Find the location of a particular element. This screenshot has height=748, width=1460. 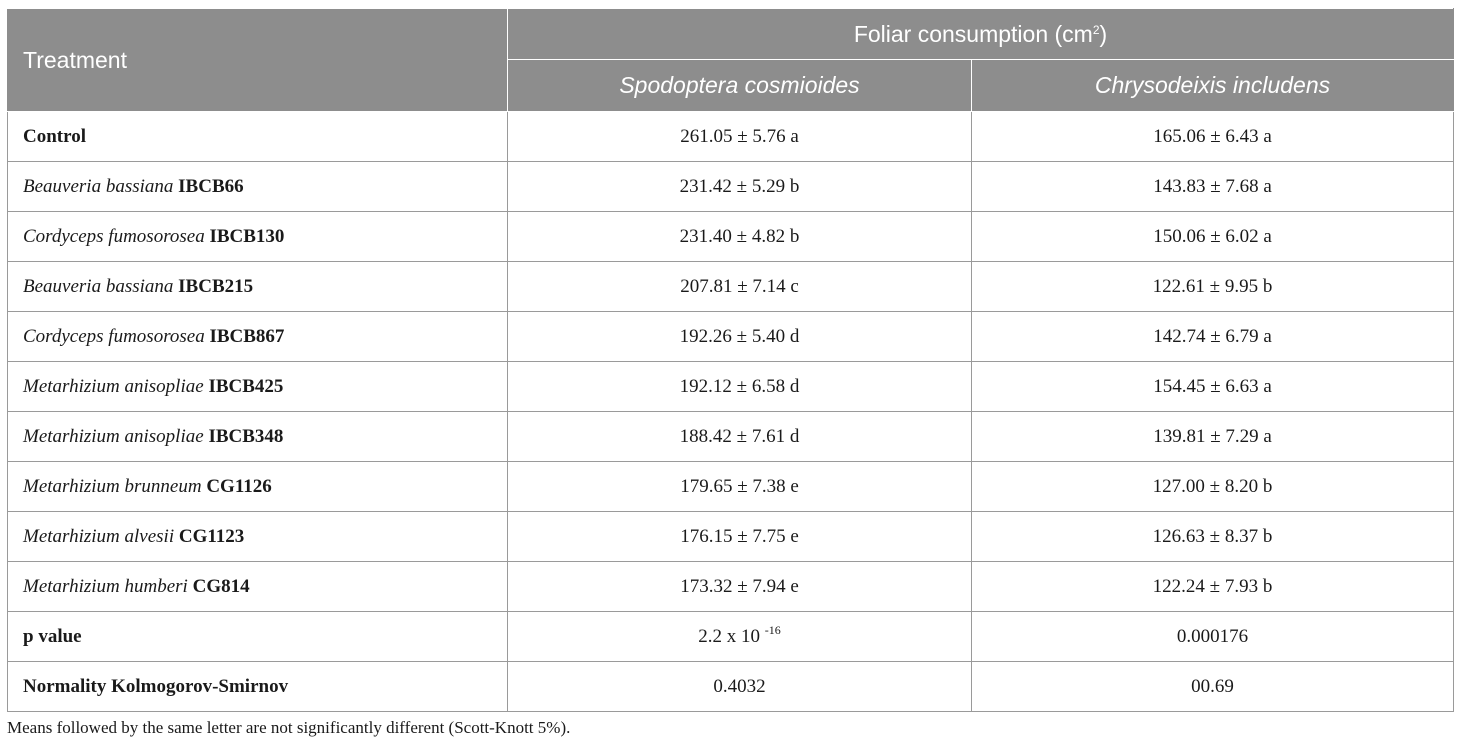

species-header-2: Chrysodeixis includens is located at coordinates (1212, 85).